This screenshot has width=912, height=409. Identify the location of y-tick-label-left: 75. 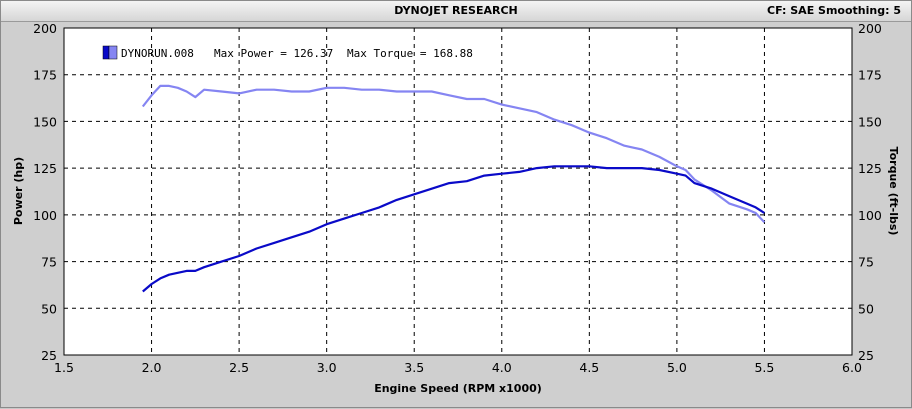
(49, 262).